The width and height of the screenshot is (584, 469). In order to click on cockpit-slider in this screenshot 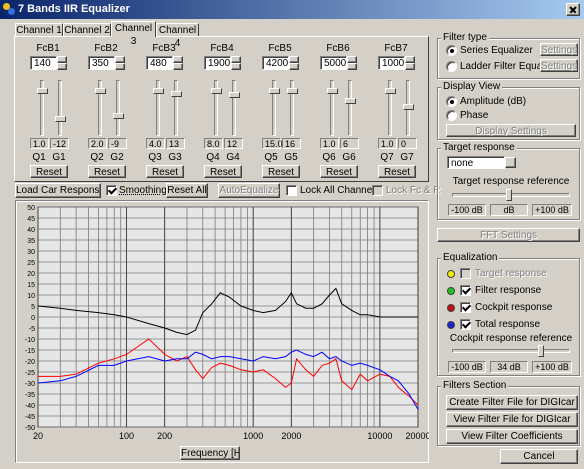, I will do `click(541, 351)`.